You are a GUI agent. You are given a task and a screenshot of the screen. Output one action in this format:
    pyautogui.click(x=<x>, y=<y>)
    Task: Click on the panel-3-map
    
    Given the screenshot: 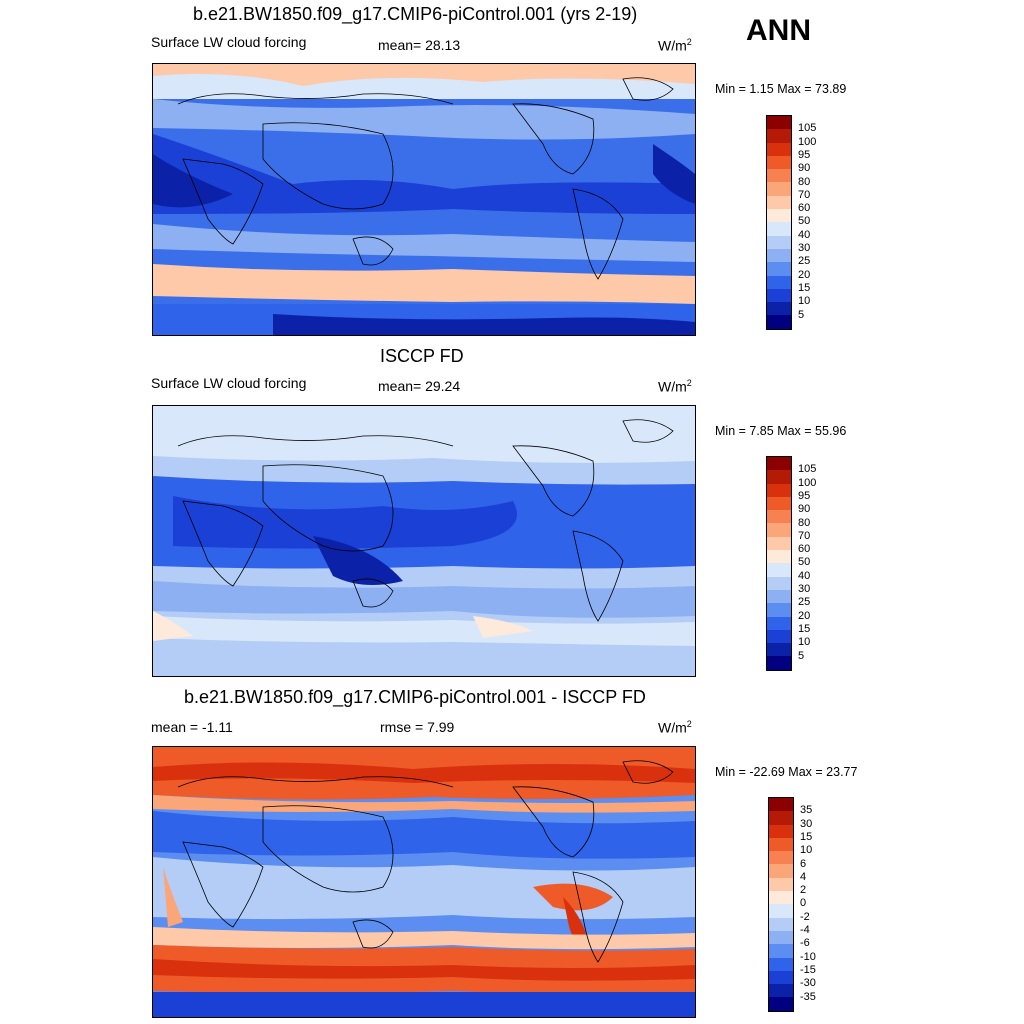 What is the action you would take?
    pyautogui.click(x=424, y=882)
    